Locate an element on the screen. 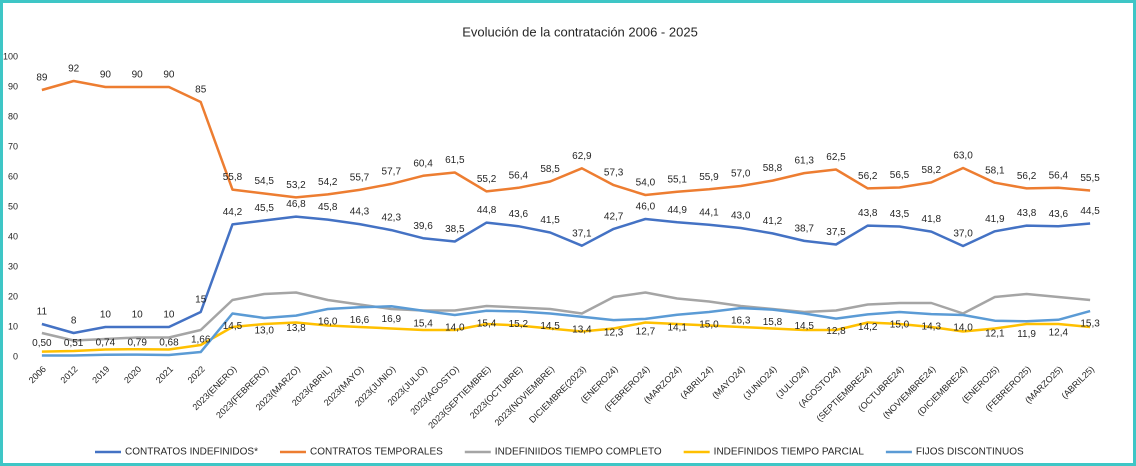 The height and width of the screenshot is (466, 1136). data-label: 46,8 is located at coordinates (296, 204).